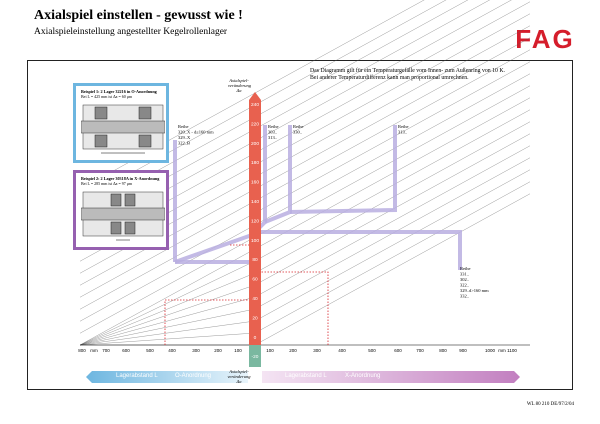  Describe the element at coordinates (255, 357) in the screenshot. I see `scale-tick-label: -20` at that location.